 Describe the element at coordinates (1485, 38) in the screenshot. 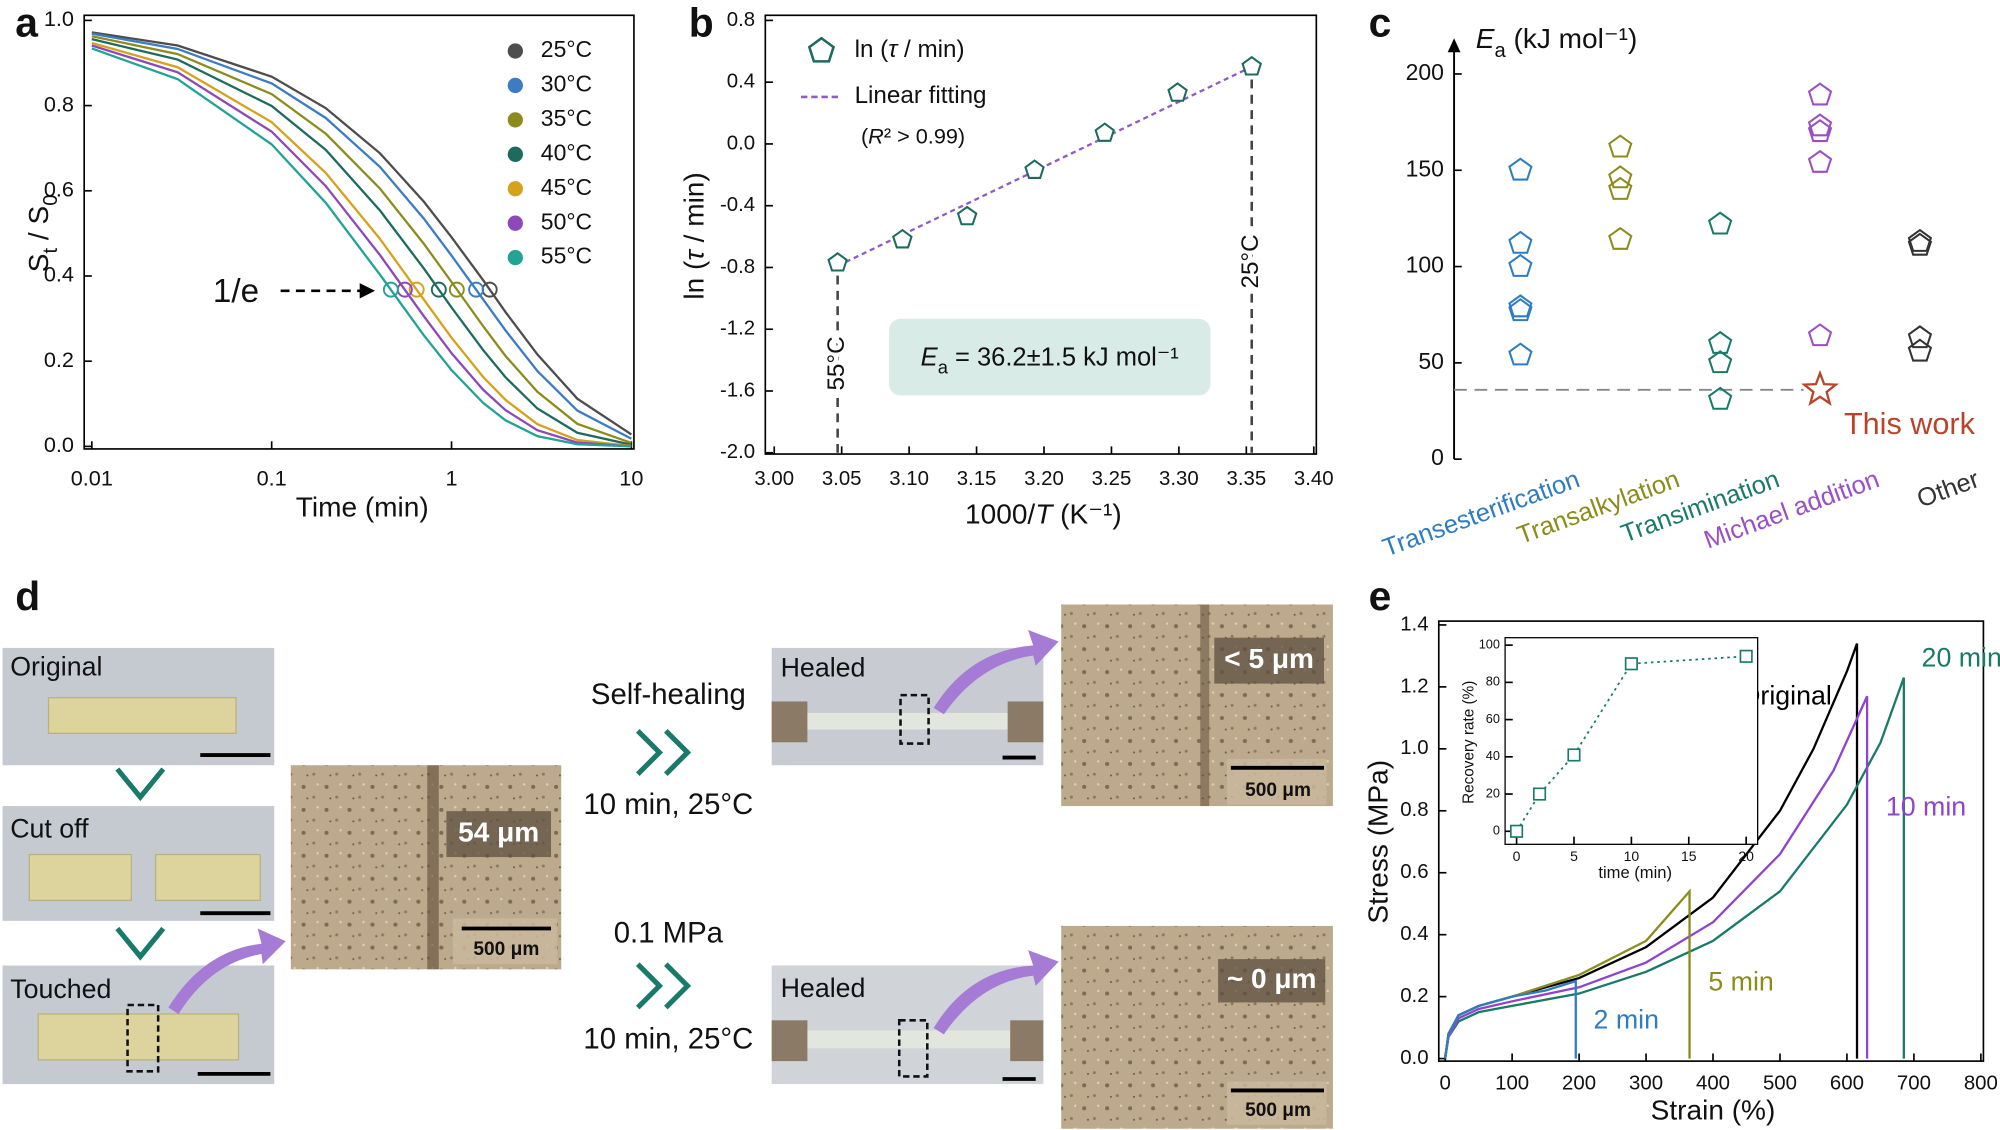

I see `y-axis-label-part: E` at that location.